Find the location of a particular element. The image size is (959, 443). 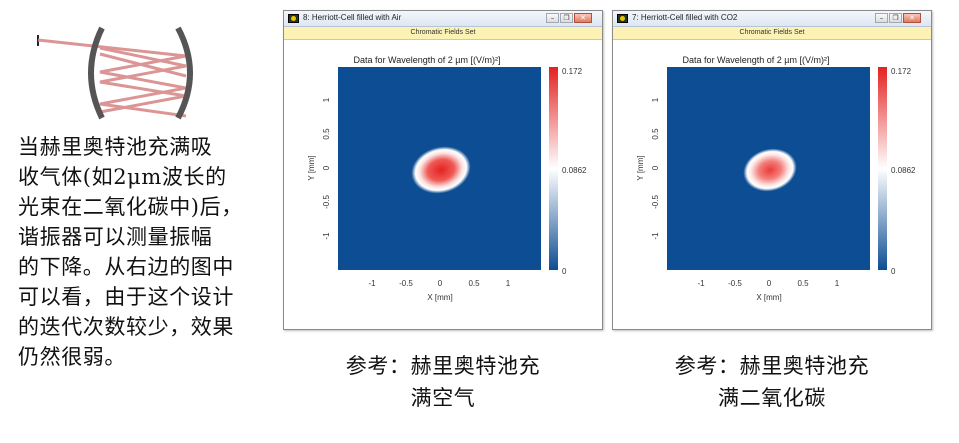

description-line: 可以看，由于这个设计 is located at coordinates (126, 297).